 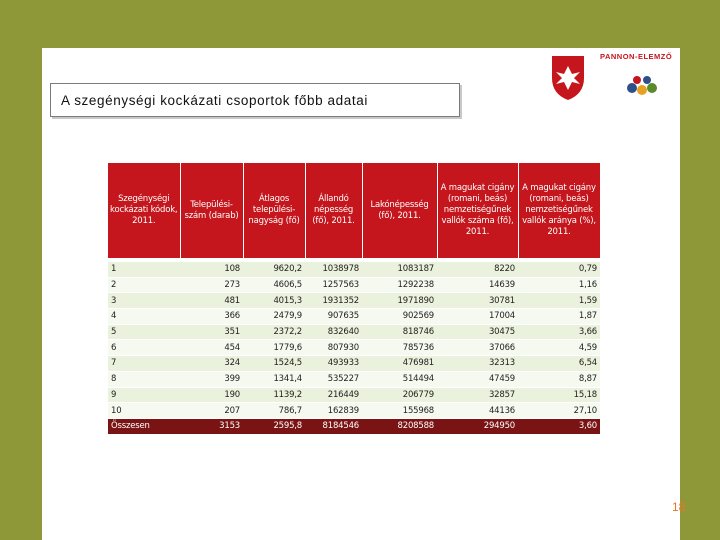 I want to click on column-header: Szegénységi kockázati kódok, 2011., so click(x=144, y=210).